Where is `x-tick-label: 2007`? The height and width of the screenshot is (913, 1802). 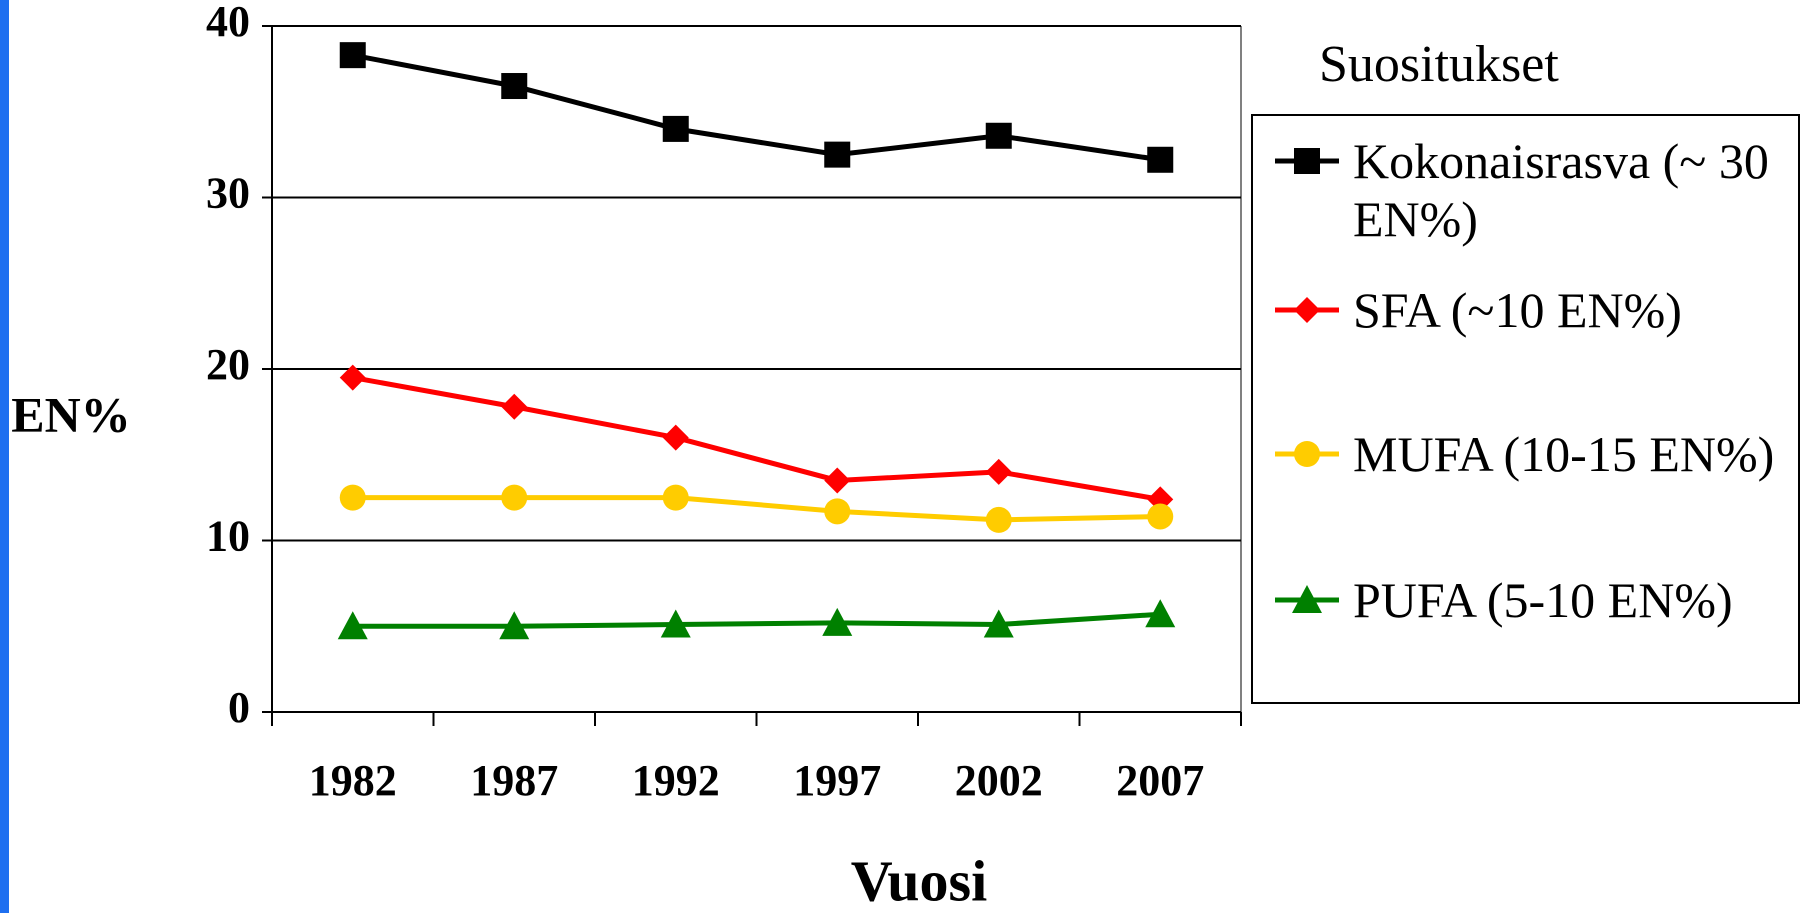 x-tick-label: 2007 is located at coordinates (1160, 780).